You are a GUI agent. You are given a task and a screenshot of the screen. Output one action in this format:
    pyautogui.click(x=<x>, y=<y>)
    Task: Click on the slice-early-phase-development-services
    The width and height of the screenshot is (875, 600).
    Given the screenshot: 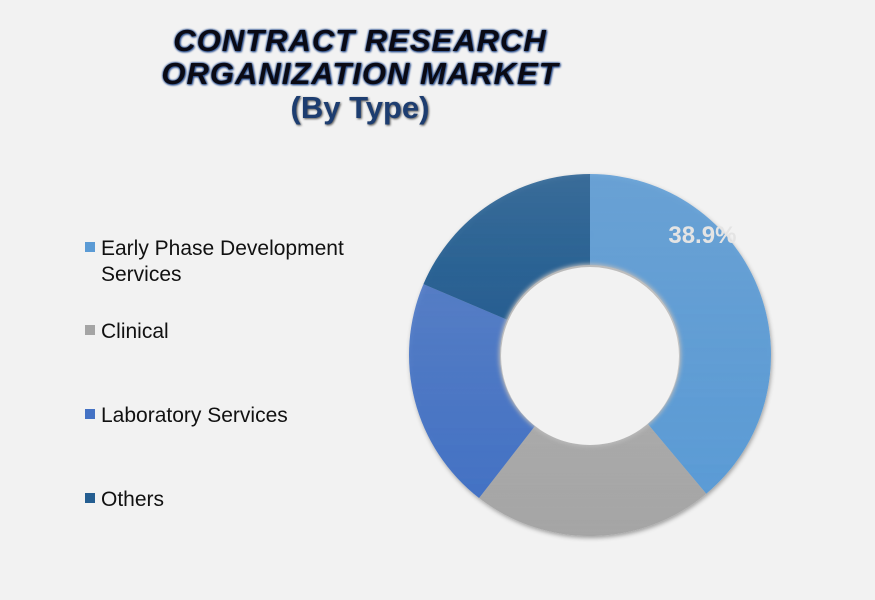 What is the action you would take?
    pyautogui.click(x=680, y=334)
    